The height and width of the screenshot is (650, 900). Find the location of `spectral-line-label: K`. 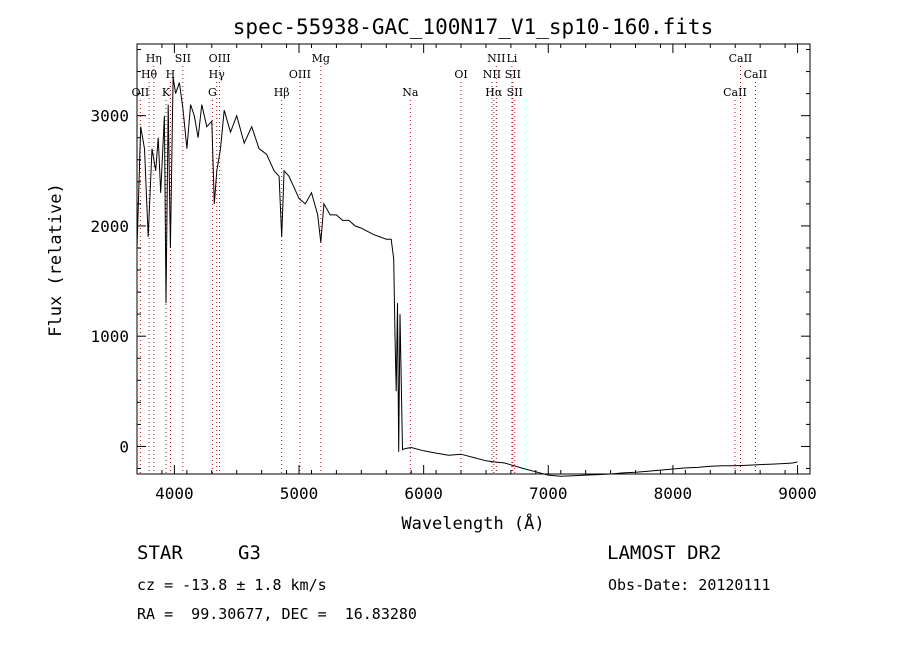

spectral-line-label: K is located at coordinates (166, 92).